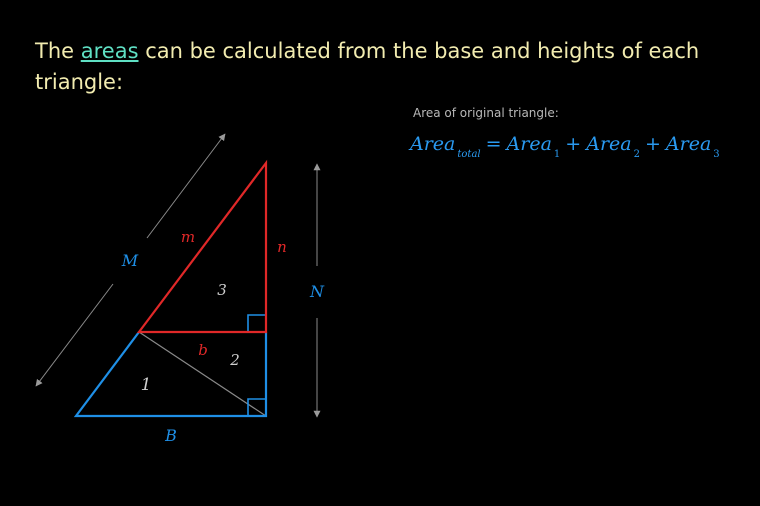  What do you see at coordinates (222, 290) in the screenshot?
I see `label-region-3: 3` at bounding box center [222, 290].